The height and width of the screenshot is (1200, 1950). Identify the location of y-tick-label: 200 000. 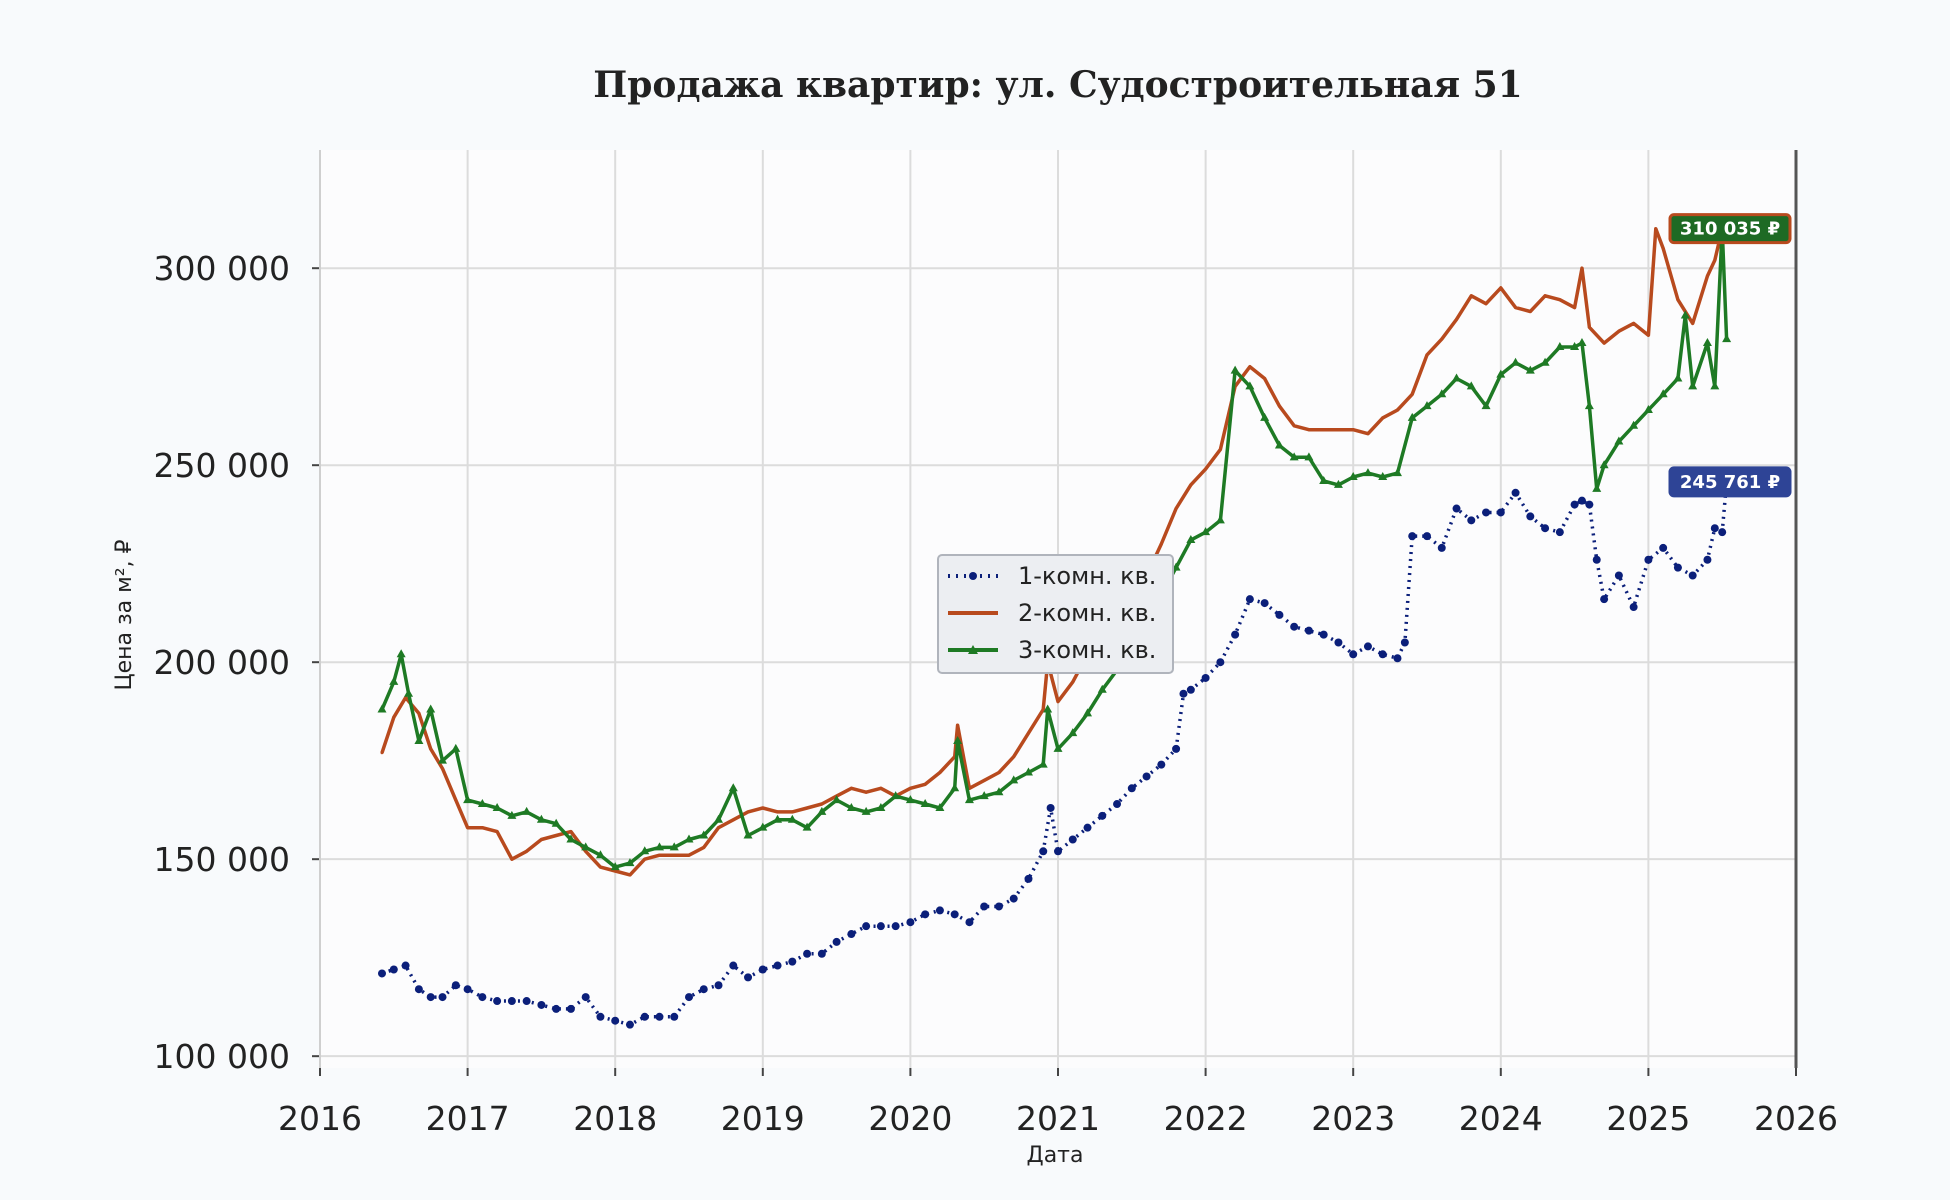
(222, 662).